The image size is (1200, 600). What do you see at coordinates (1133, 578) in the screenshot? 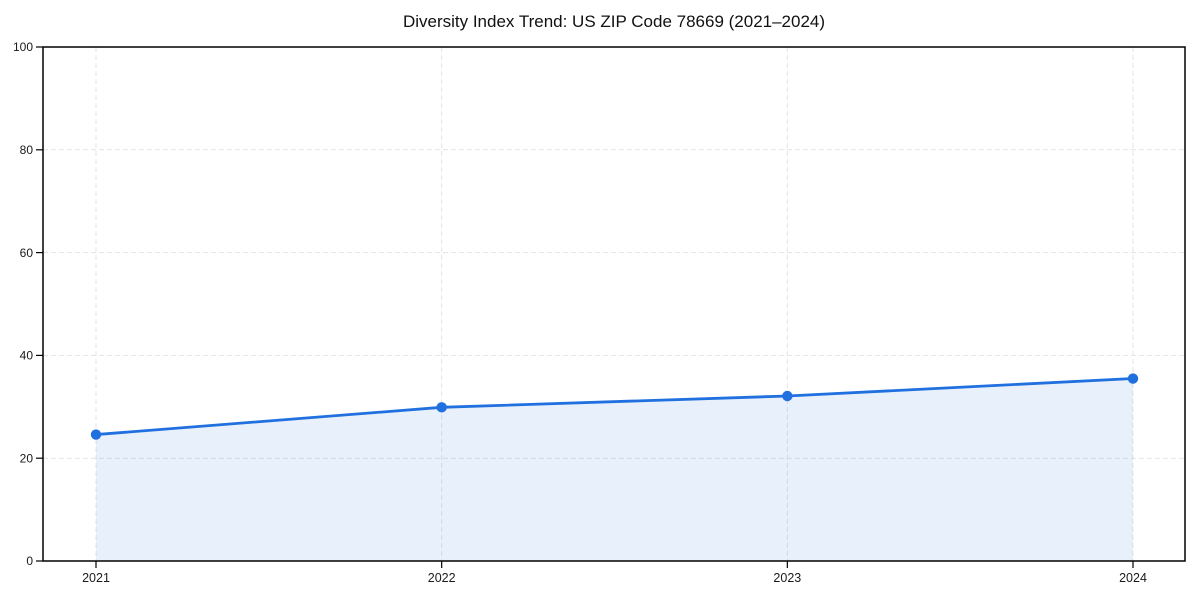
I see `x-tick-label: 2024` at bounding box center [1133, 578].